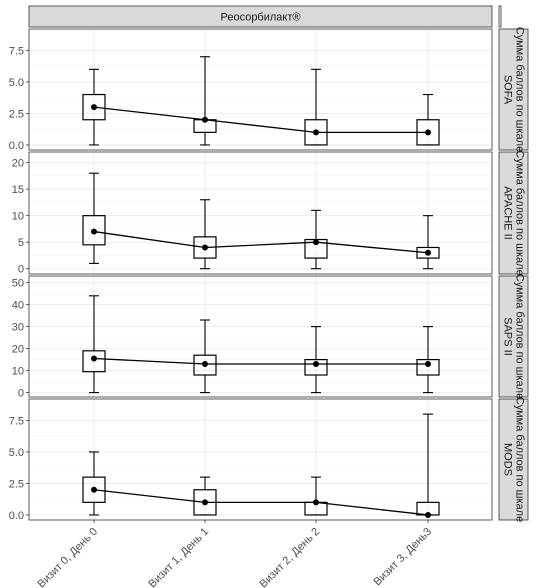 This screenshot has height=588, width=540. I want to click on panel-label: Сумма баллов по шкалеMODS, so click(514, 459).